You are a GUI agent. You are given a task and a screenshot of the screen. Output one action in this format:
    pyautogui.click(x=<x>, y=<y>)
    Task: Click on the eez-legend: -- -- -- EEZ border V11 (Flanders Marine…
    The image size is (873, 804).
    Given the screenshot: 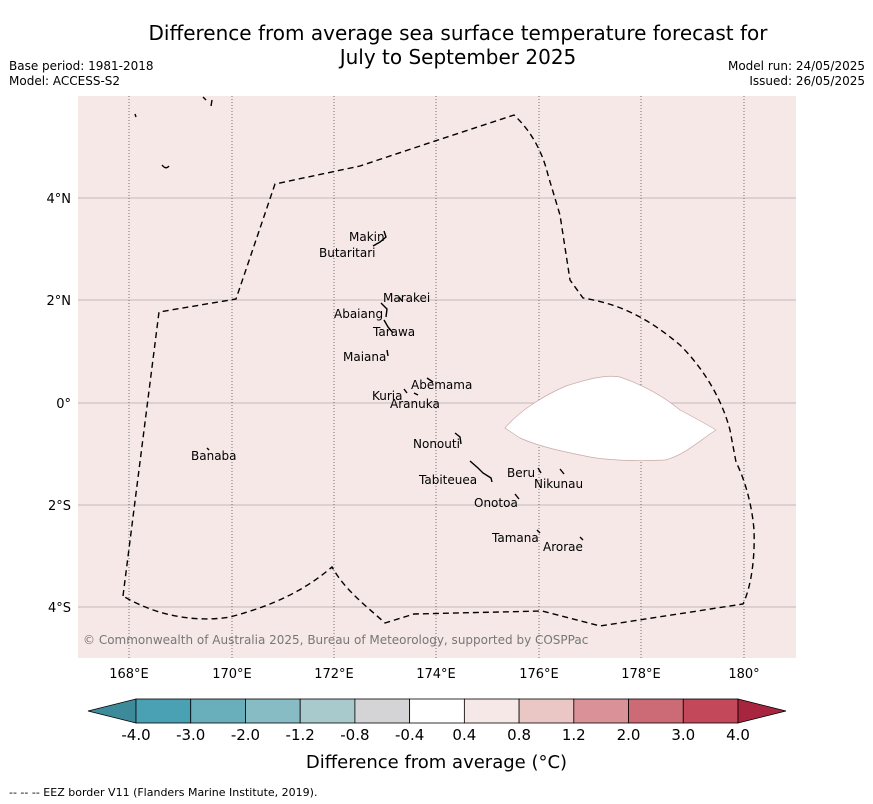 What is the action you would take?
    pyautogui.click(x=163, y=792)
    